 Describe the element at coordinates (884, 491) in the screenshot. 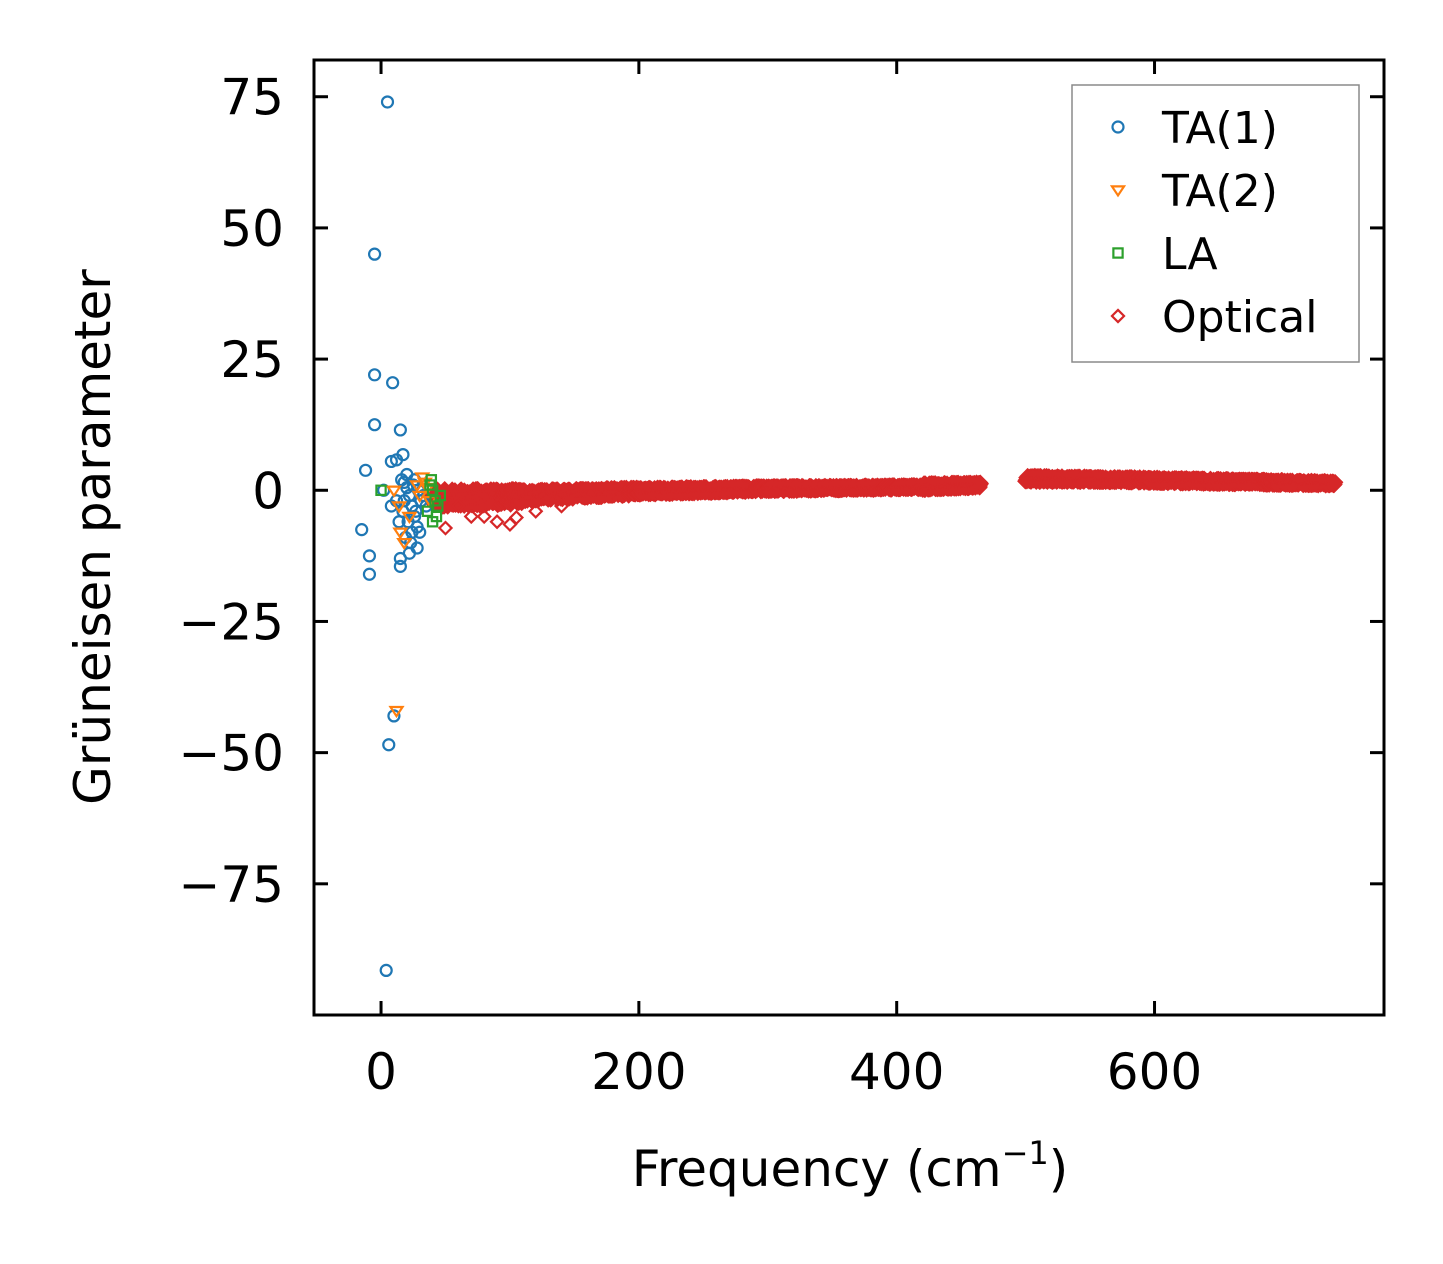

I see `optical-band` at that location.